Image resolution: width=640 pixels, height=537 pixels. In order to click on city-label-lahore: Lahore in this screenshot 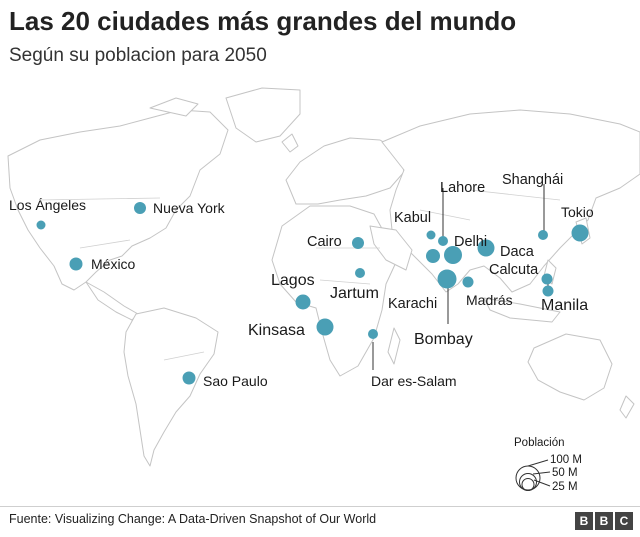, I will do `click(462, 188)`.